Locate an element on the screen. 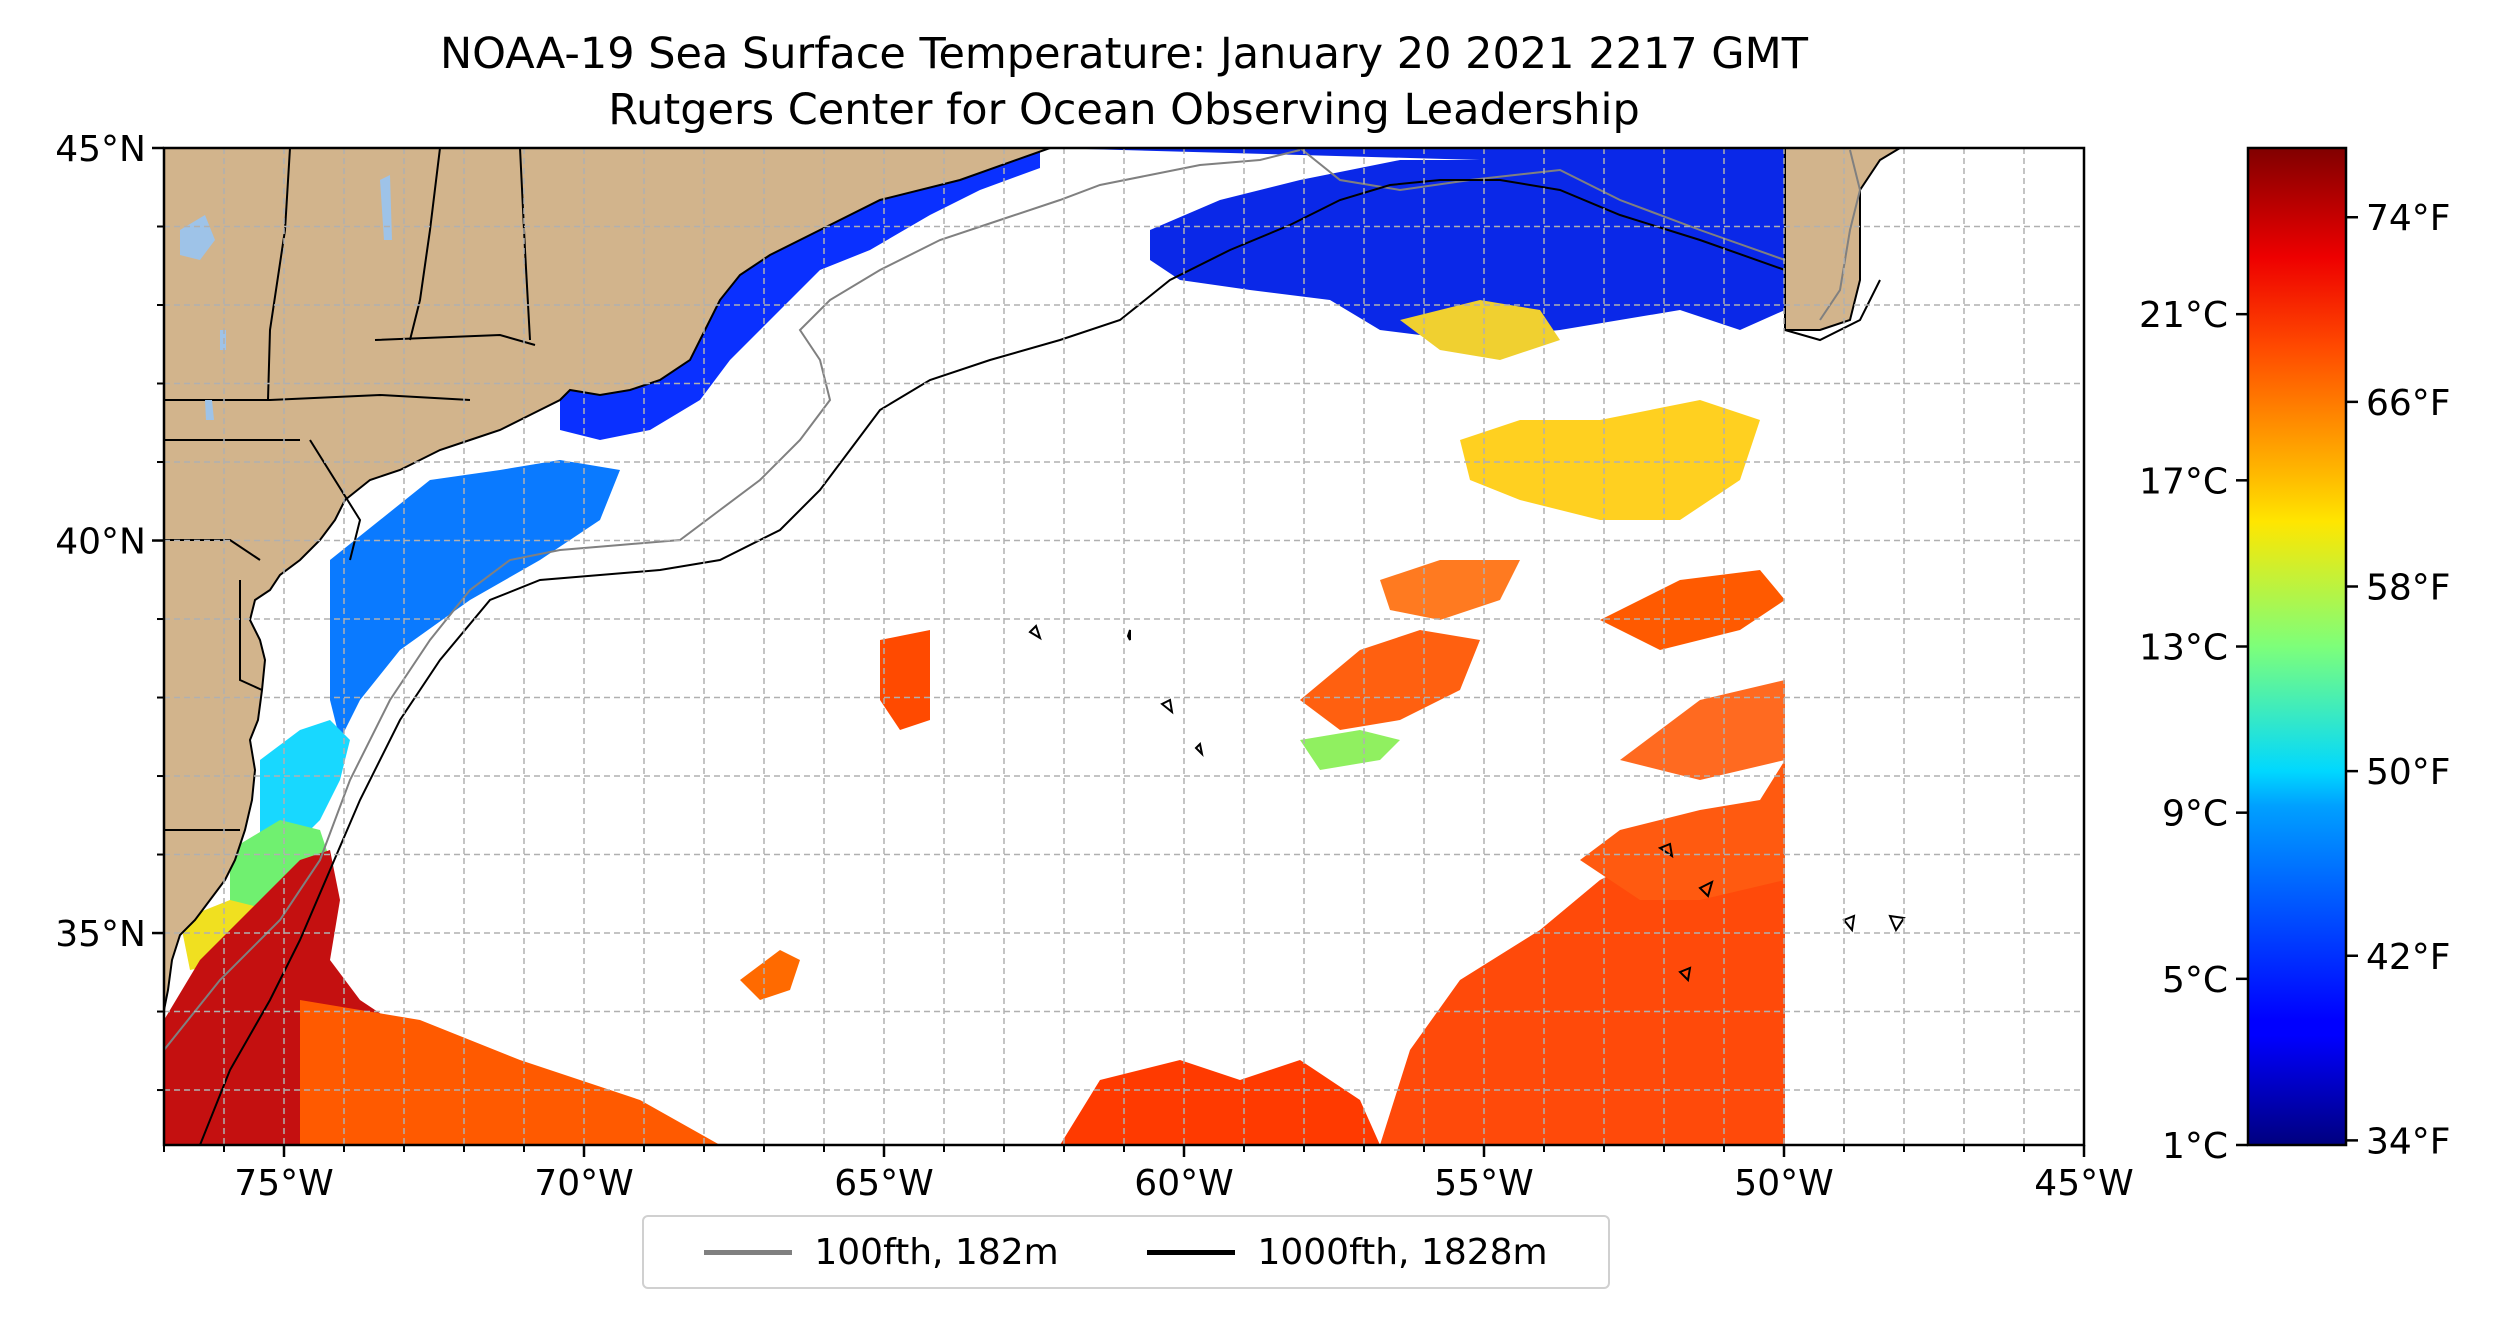 This screenshot has width=2502, height=1318. sst-warm-patch-center-south is located at coordinates (1220, 1102).